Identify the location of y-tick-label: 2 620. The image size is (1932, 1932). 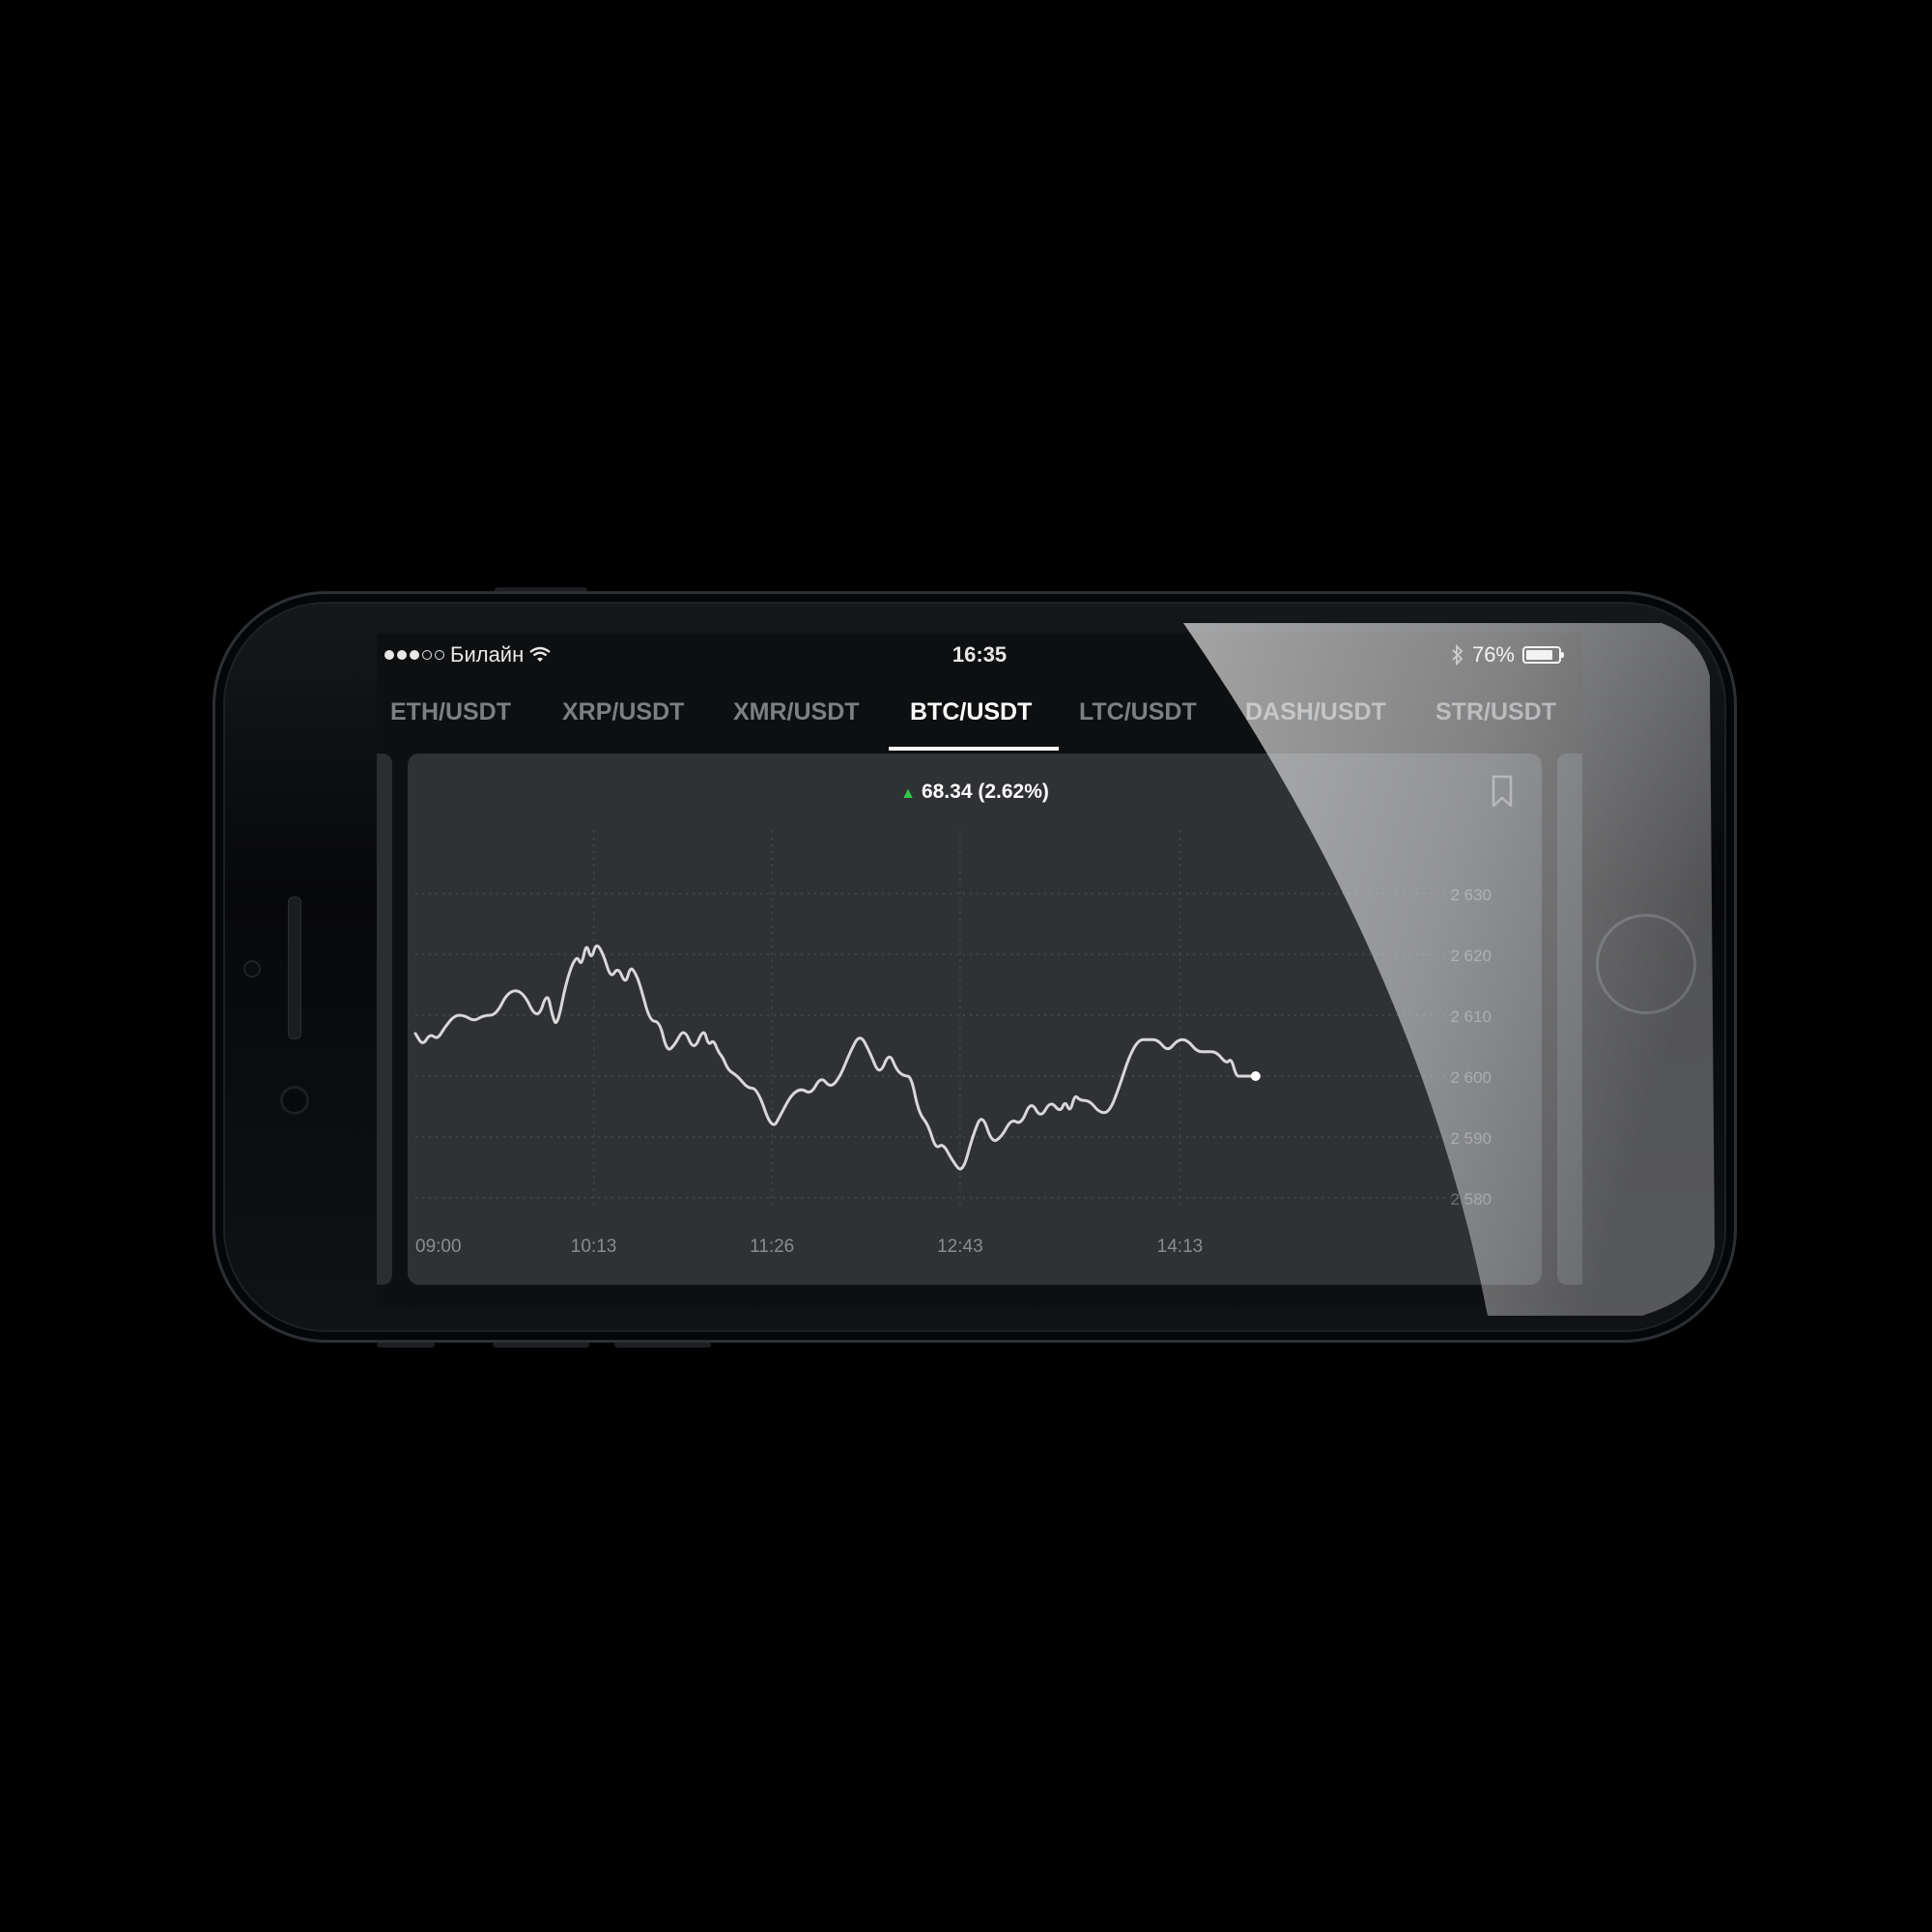
(1471, 956).